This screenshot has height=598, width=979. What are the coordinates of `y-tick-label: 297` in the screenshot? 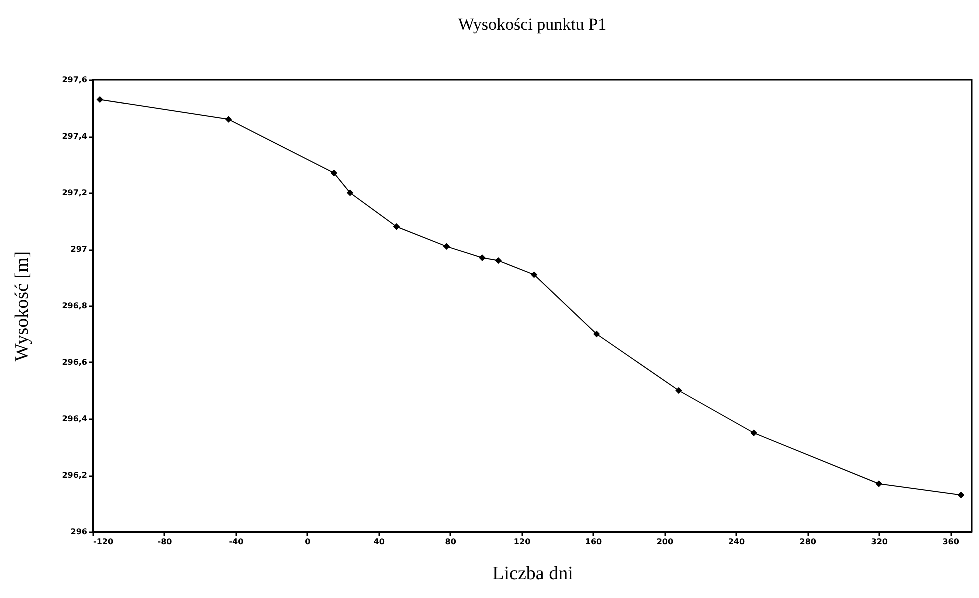 It's located at (79, 249).